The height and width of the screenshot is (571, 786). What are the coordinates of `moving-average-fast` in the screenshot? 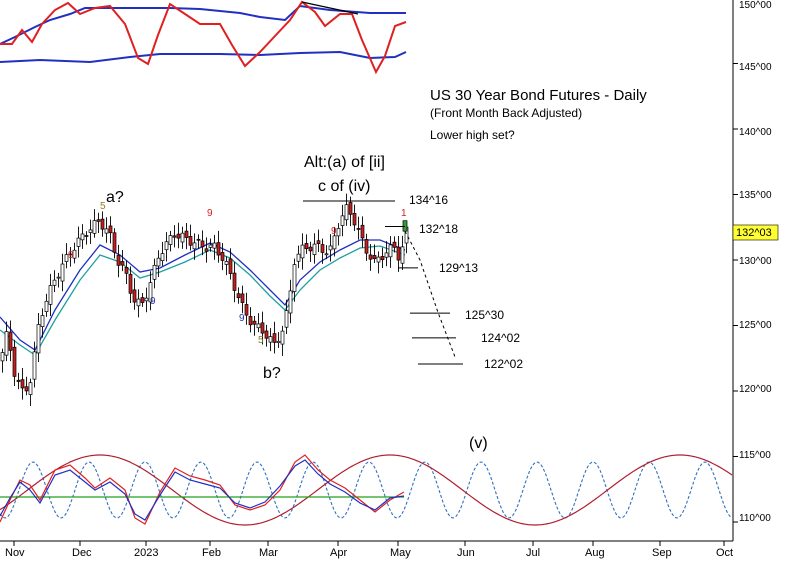 It's located at (203, 295).